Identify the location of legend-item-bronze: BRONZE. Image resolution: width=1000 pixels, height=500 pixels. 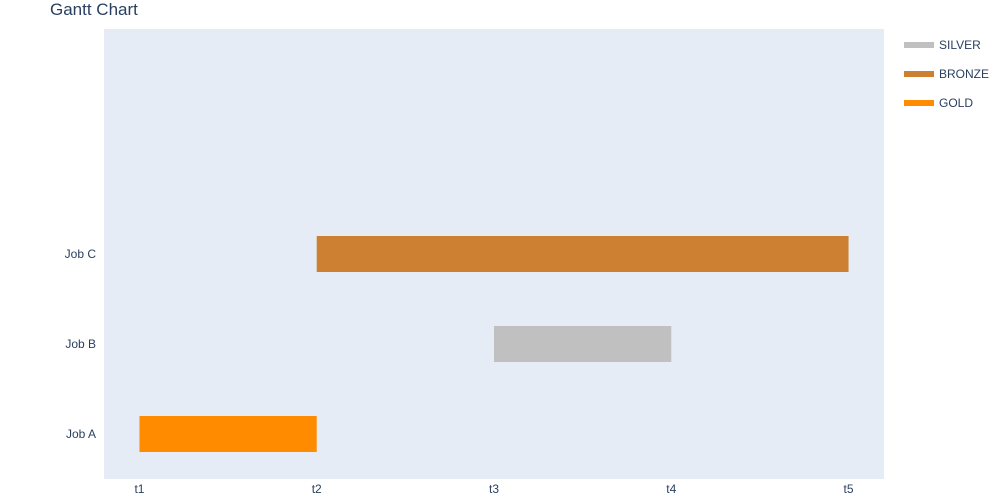
(946, 74).